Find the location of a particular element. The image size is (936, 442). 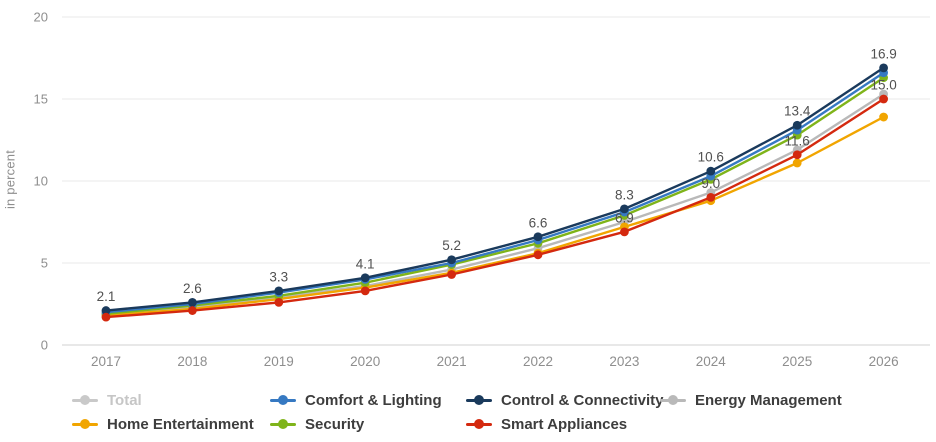

legend-item-control-connectivity: Control & Connectivity is located at coordinates (565, 400).